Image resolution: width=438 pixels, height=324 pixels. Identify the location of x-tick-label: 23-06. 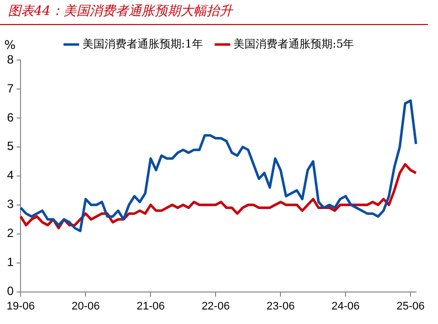
(280, 306).